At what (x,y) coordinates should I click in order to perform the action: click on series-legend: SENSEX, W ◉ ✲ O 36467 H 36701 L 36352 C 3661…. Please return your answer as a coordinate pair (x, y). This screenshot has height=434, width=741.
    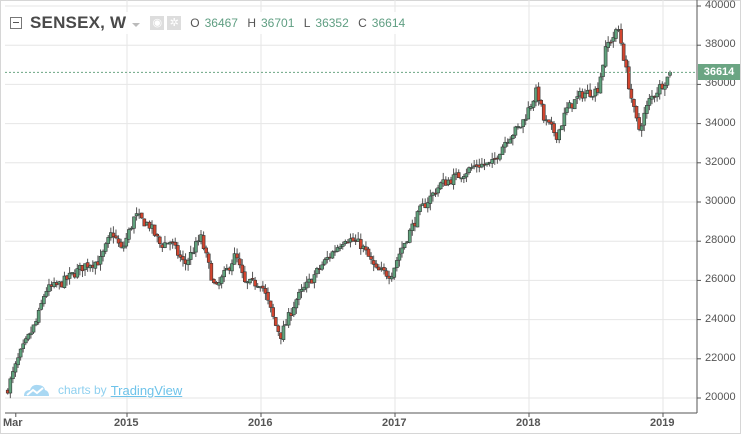
    Looking at the image, I should click on (211, 23).